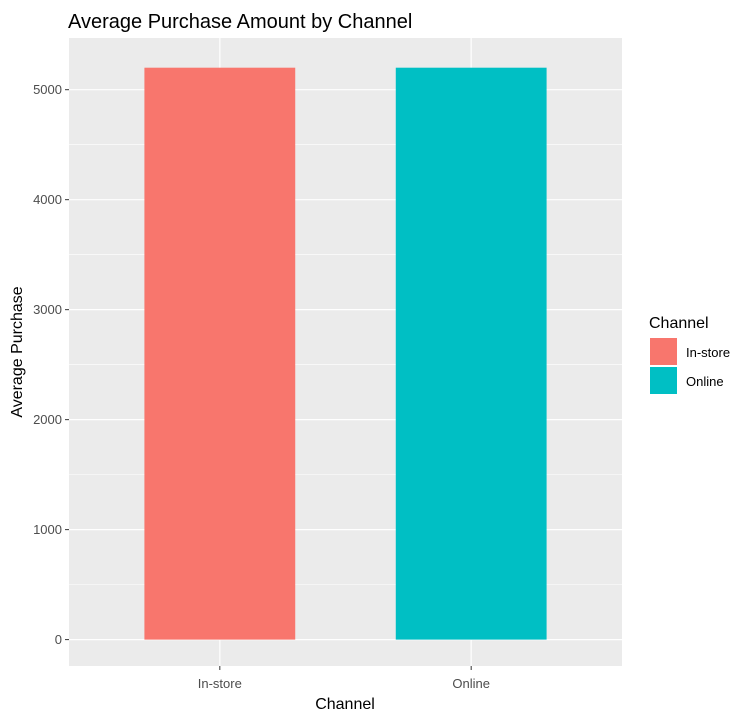 The height and width of the screenshot is (718, 752). I want to click on legend-swatch-in-store, so click(663, 351).